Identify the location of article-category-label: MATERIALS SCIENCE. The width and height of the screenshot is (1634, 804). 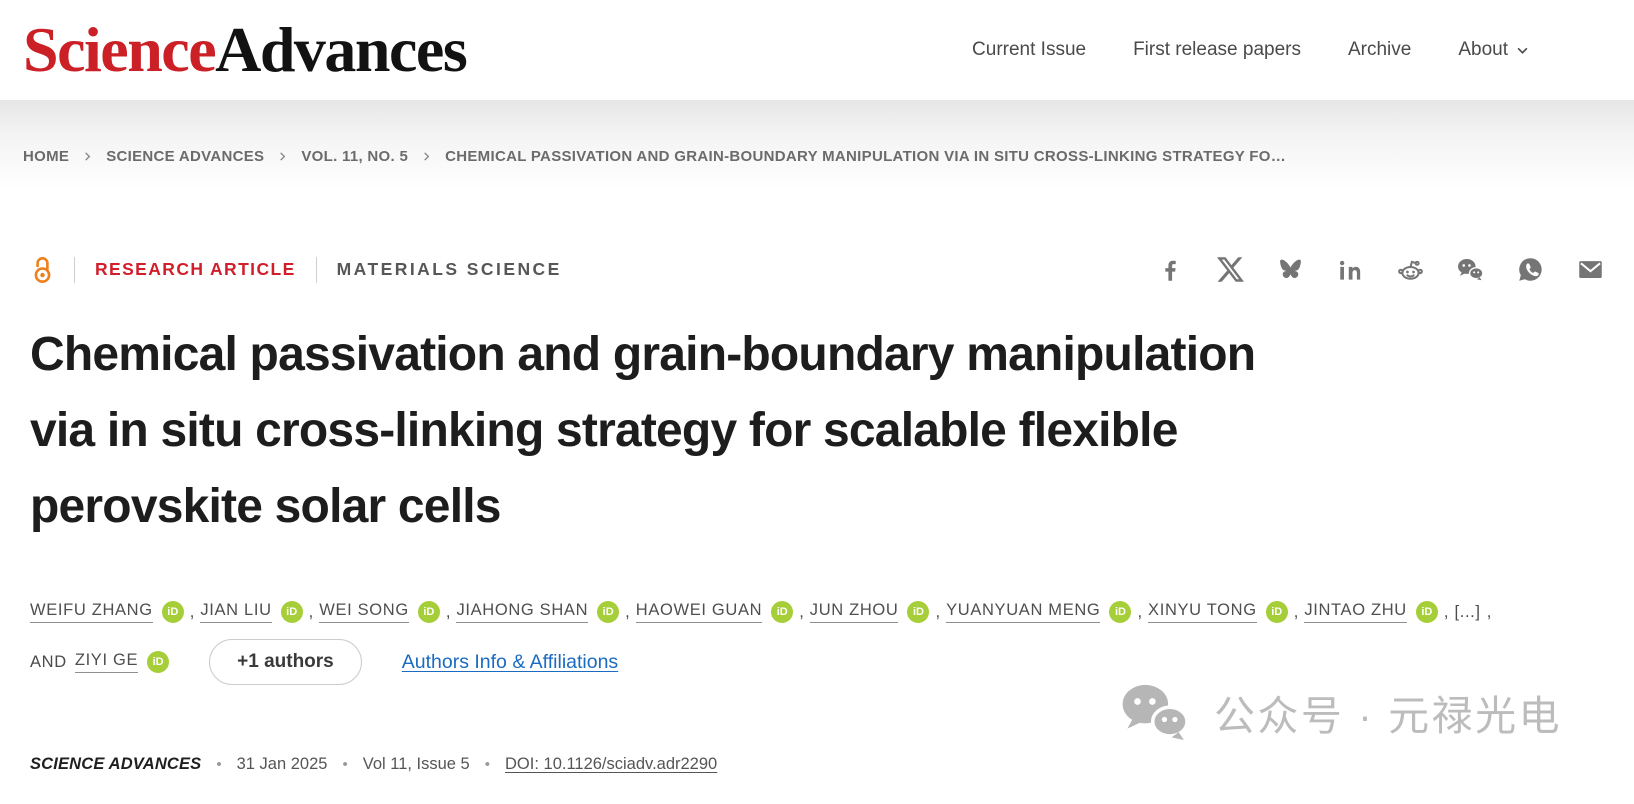
(449, 269).